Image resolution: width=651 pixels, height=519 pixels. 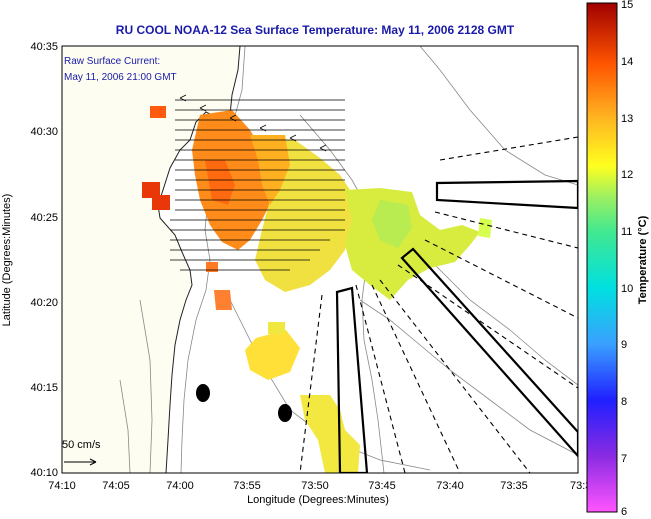 What do you see at coordinates (624, 402) in the screenshot?
I see `colorbar-tick: 8` at bounding box center [624, 402].